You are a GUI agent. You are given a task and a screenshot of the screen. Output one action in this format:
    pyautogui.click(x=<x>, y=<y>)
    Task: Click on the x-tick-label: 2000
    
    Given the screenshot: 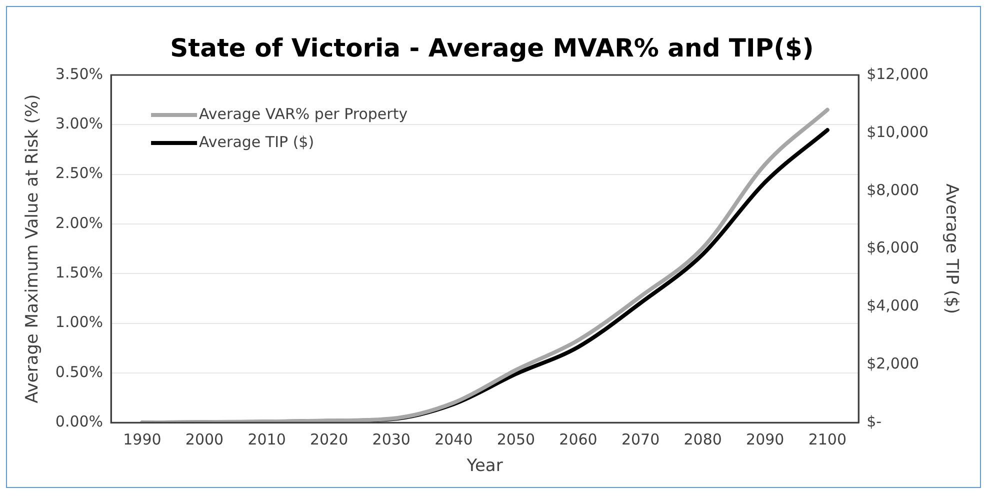 What is the action you would take?
    pyautogui.click(x=204, y=439)
    